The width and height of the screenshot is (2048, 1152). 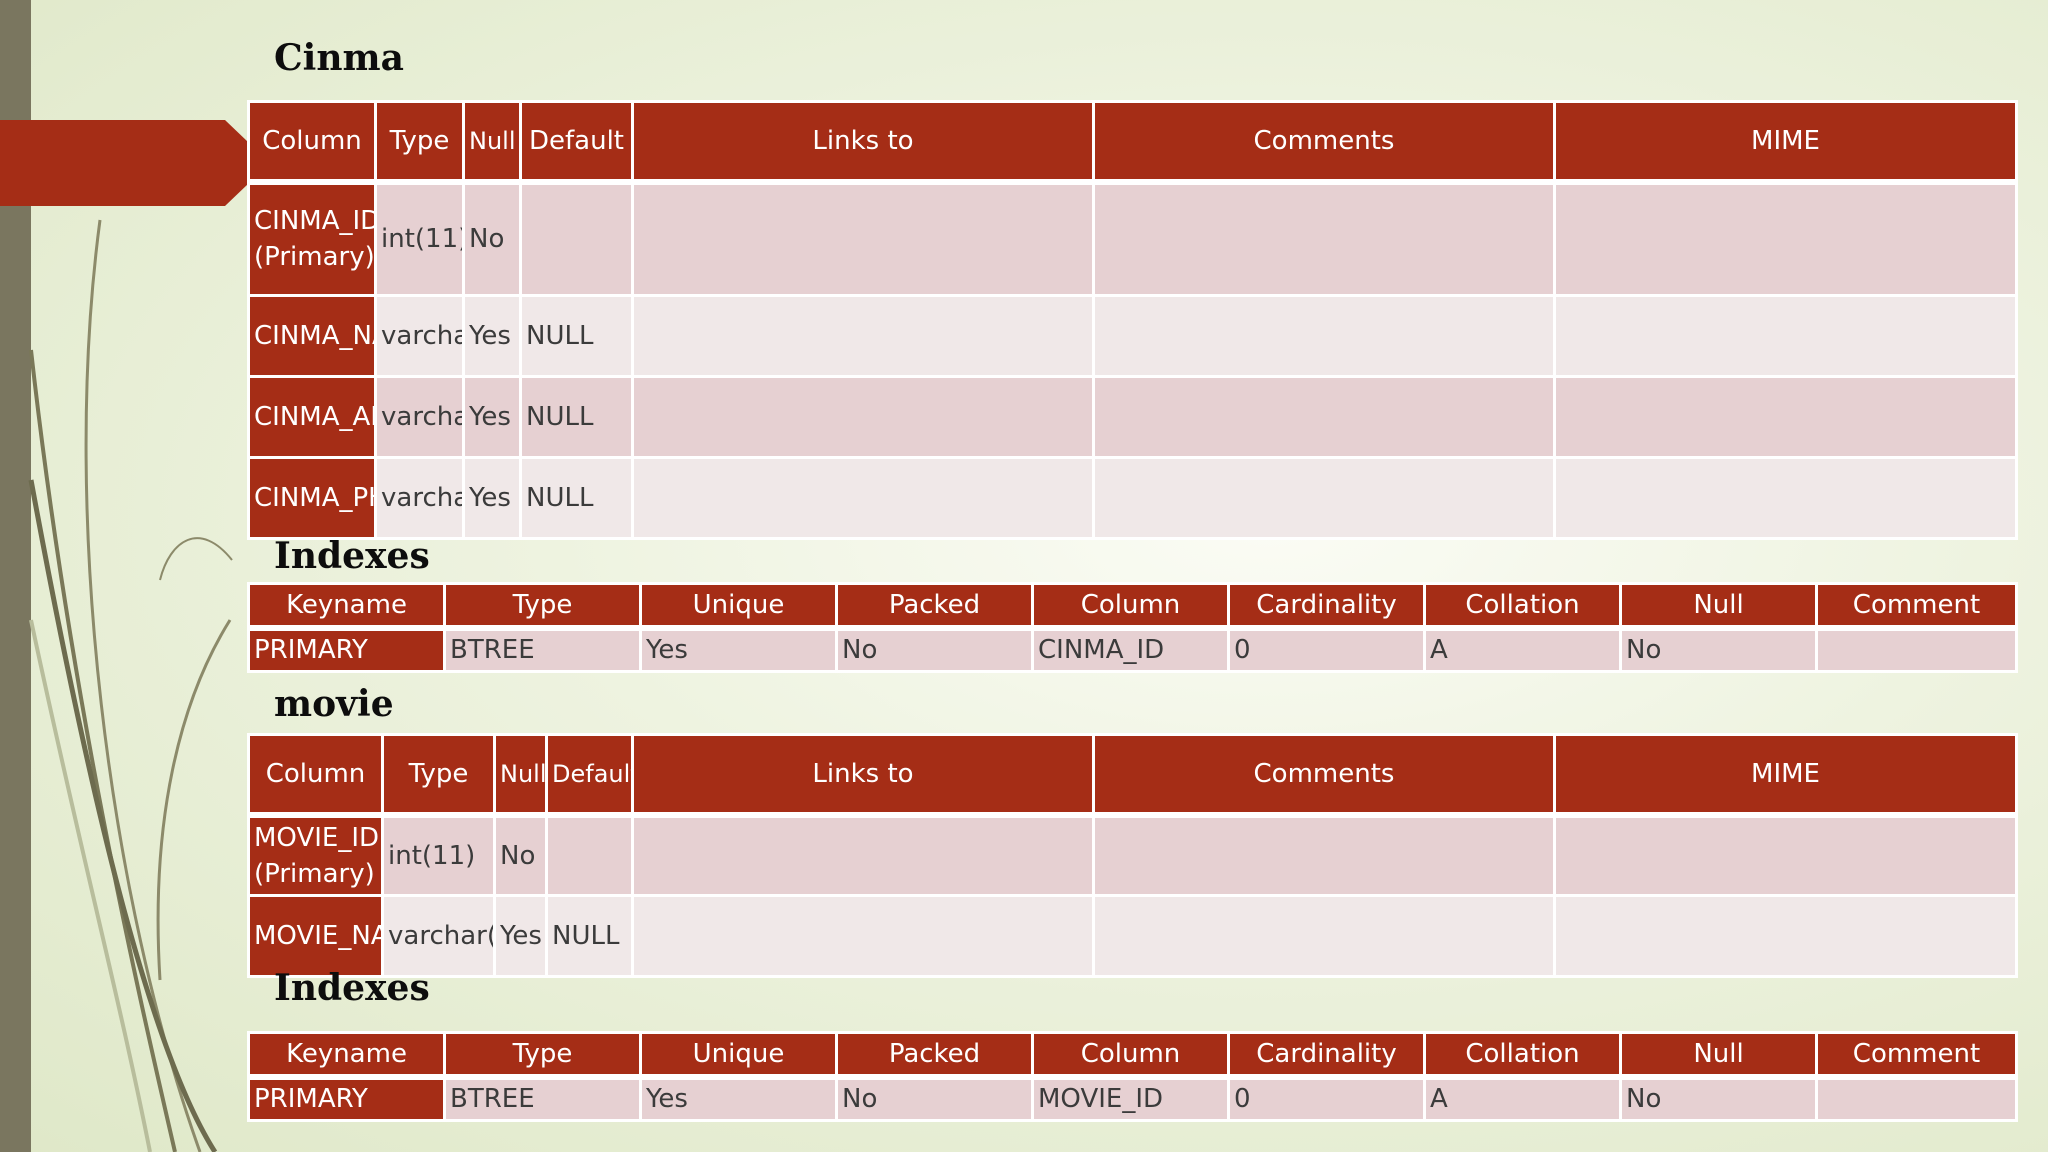 I want to click on index-packed: No, so click(x=934, y=649).